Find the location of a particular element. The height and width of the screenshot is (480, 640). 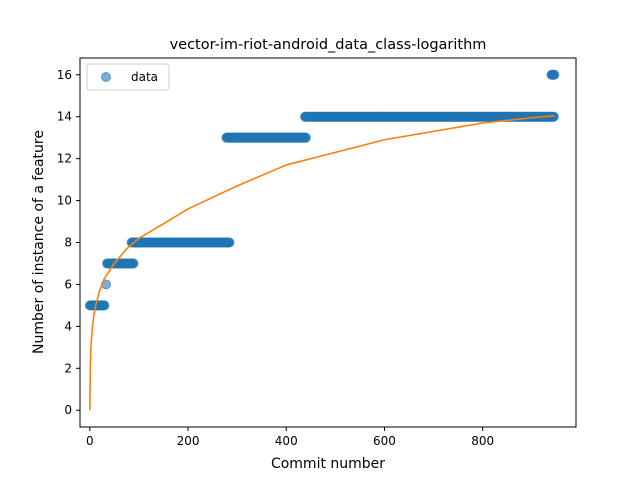

y-tick-label: 8 is located at coordinates (68, 243).